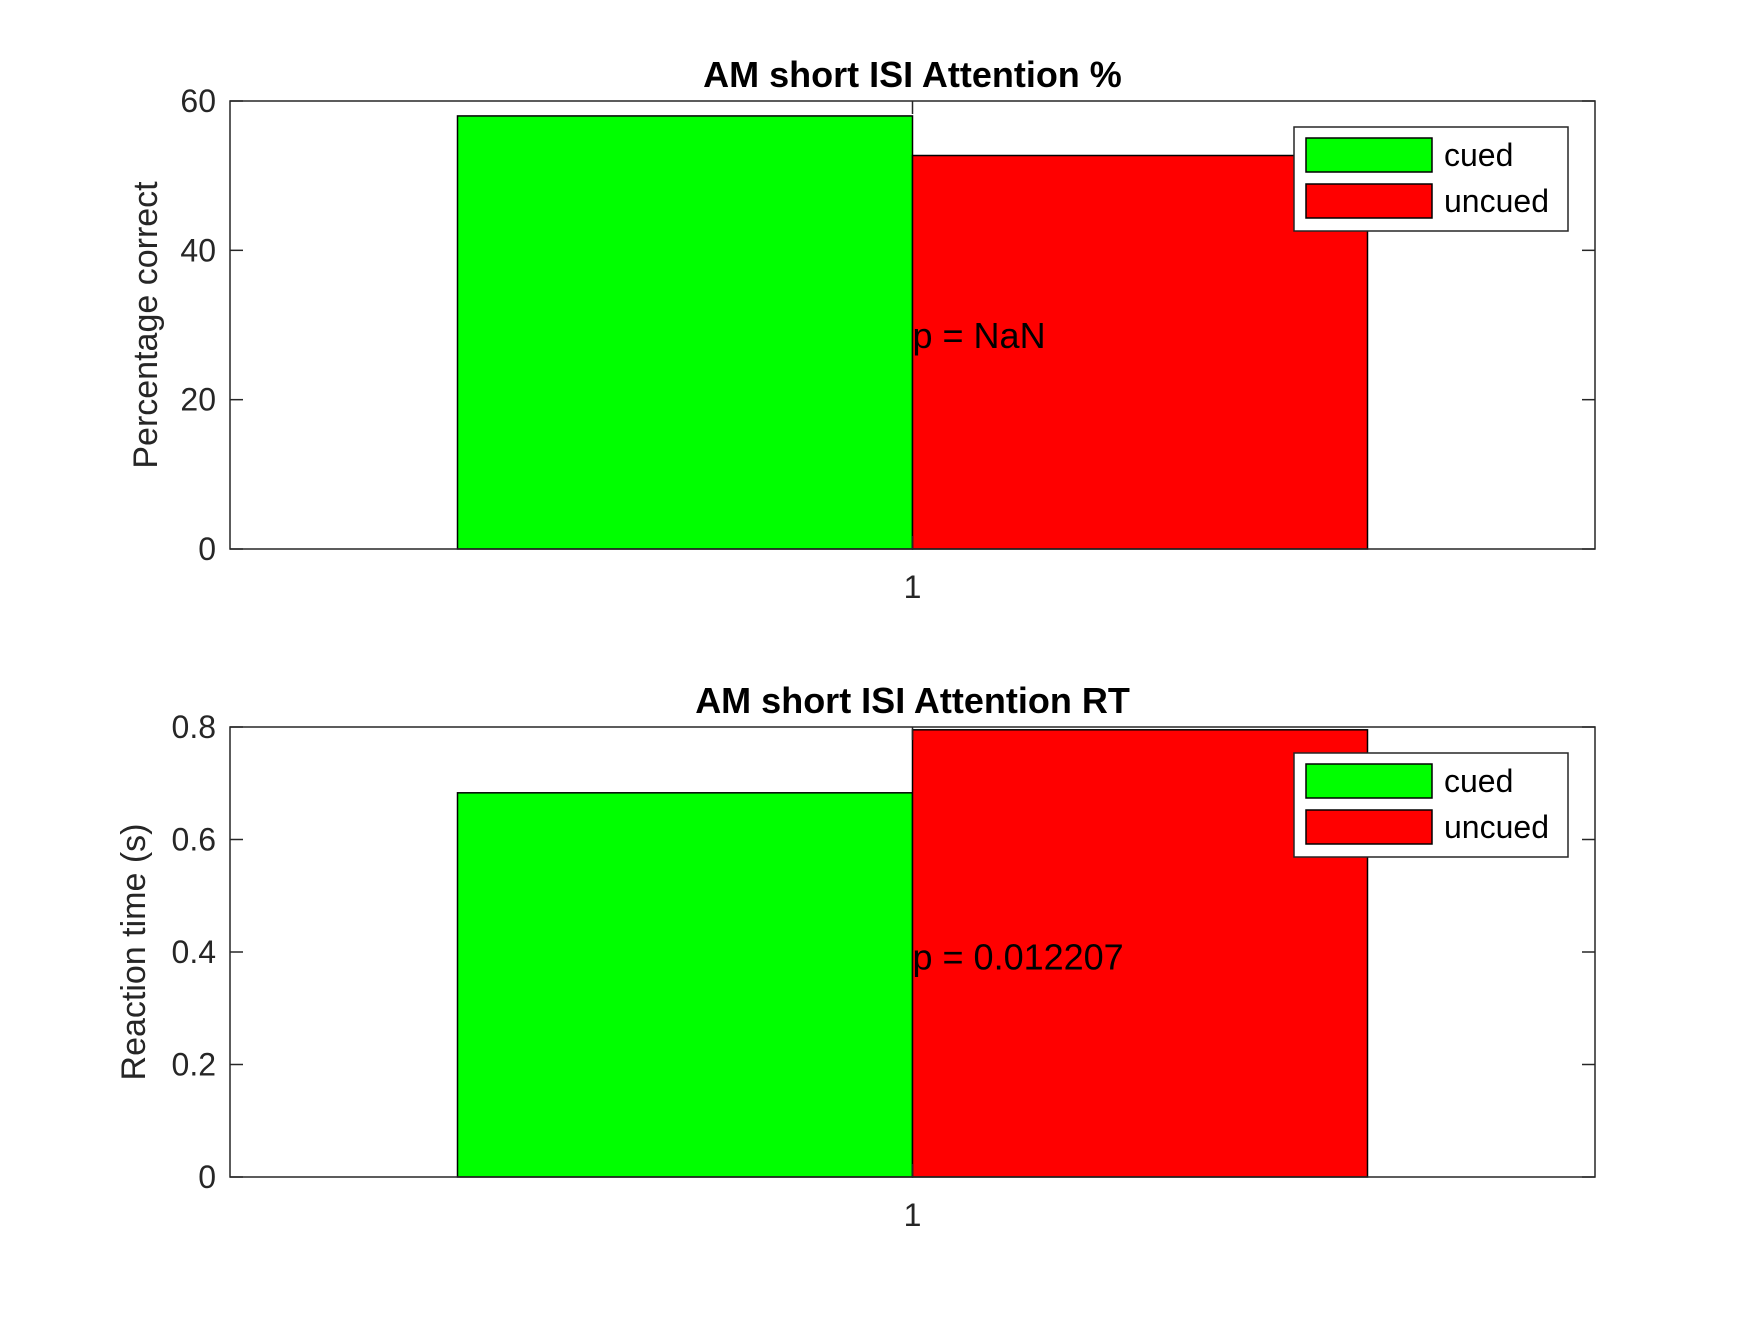  Describe the element at coordinates (198, 250) in the screenshot. I see `y-tick-label: 40` at that location.